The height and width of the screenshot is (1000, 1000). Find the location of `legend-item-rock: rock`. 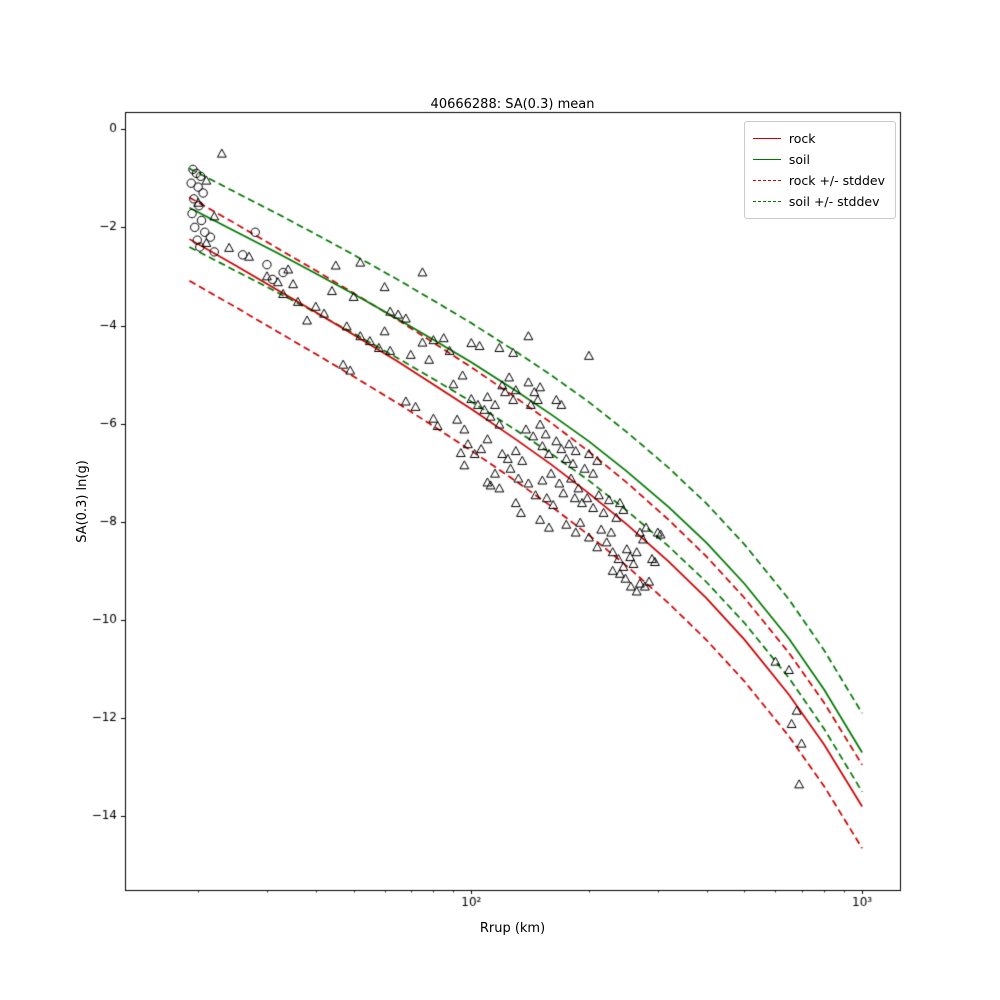

legend-item-rock: rock is located at coordinates (818, 138).